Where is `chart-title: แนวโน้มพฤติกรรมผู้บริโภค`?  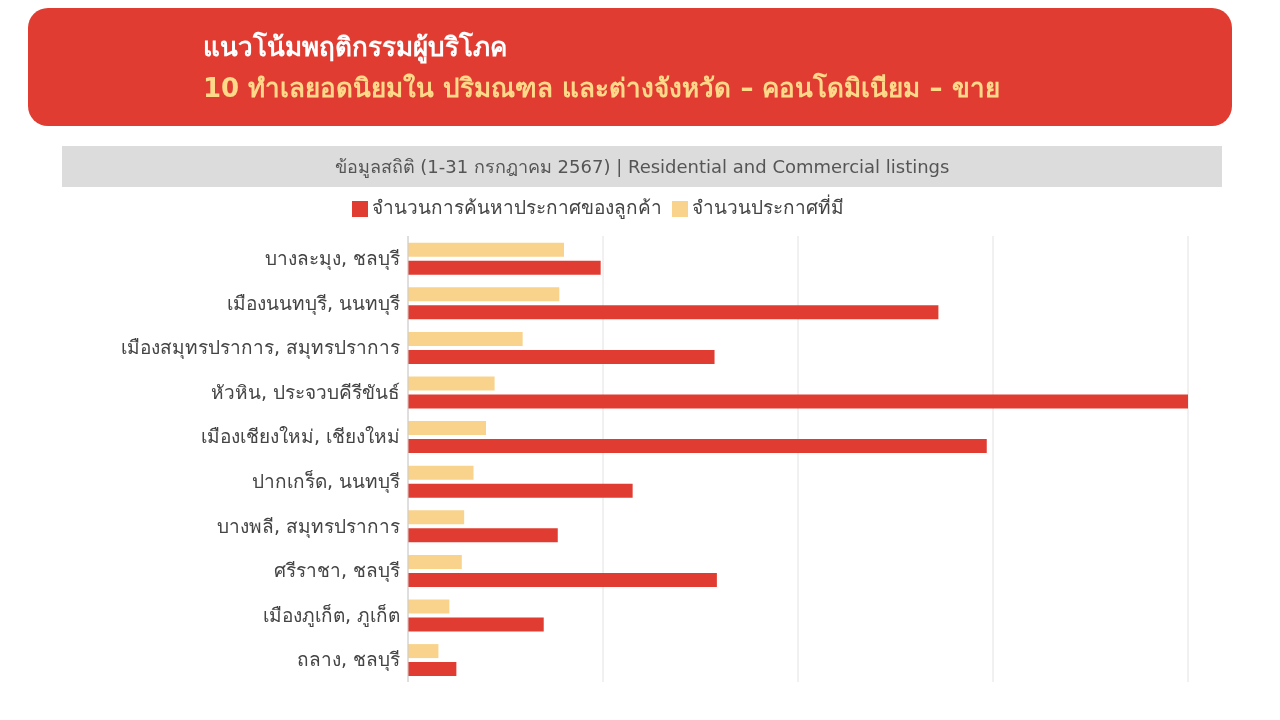 chart-title: แนวโน้มพฤติกรรมผู้บริโภค is located at coordinates (355, 48).